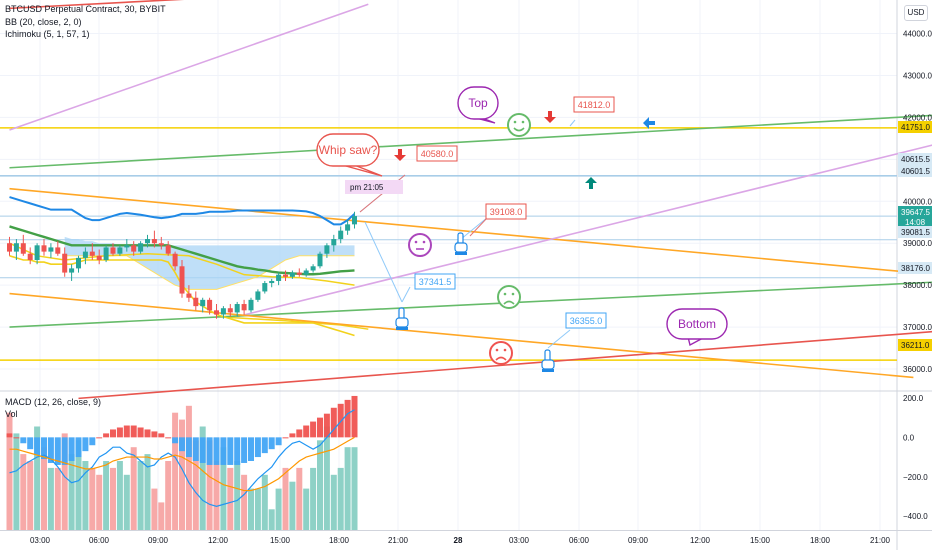 This screenshot has width=932, height=550. What do you see at coordinates (550, 117) in the screenshot?
I see `arrow-down-icon` at bounding box center [550, 117].